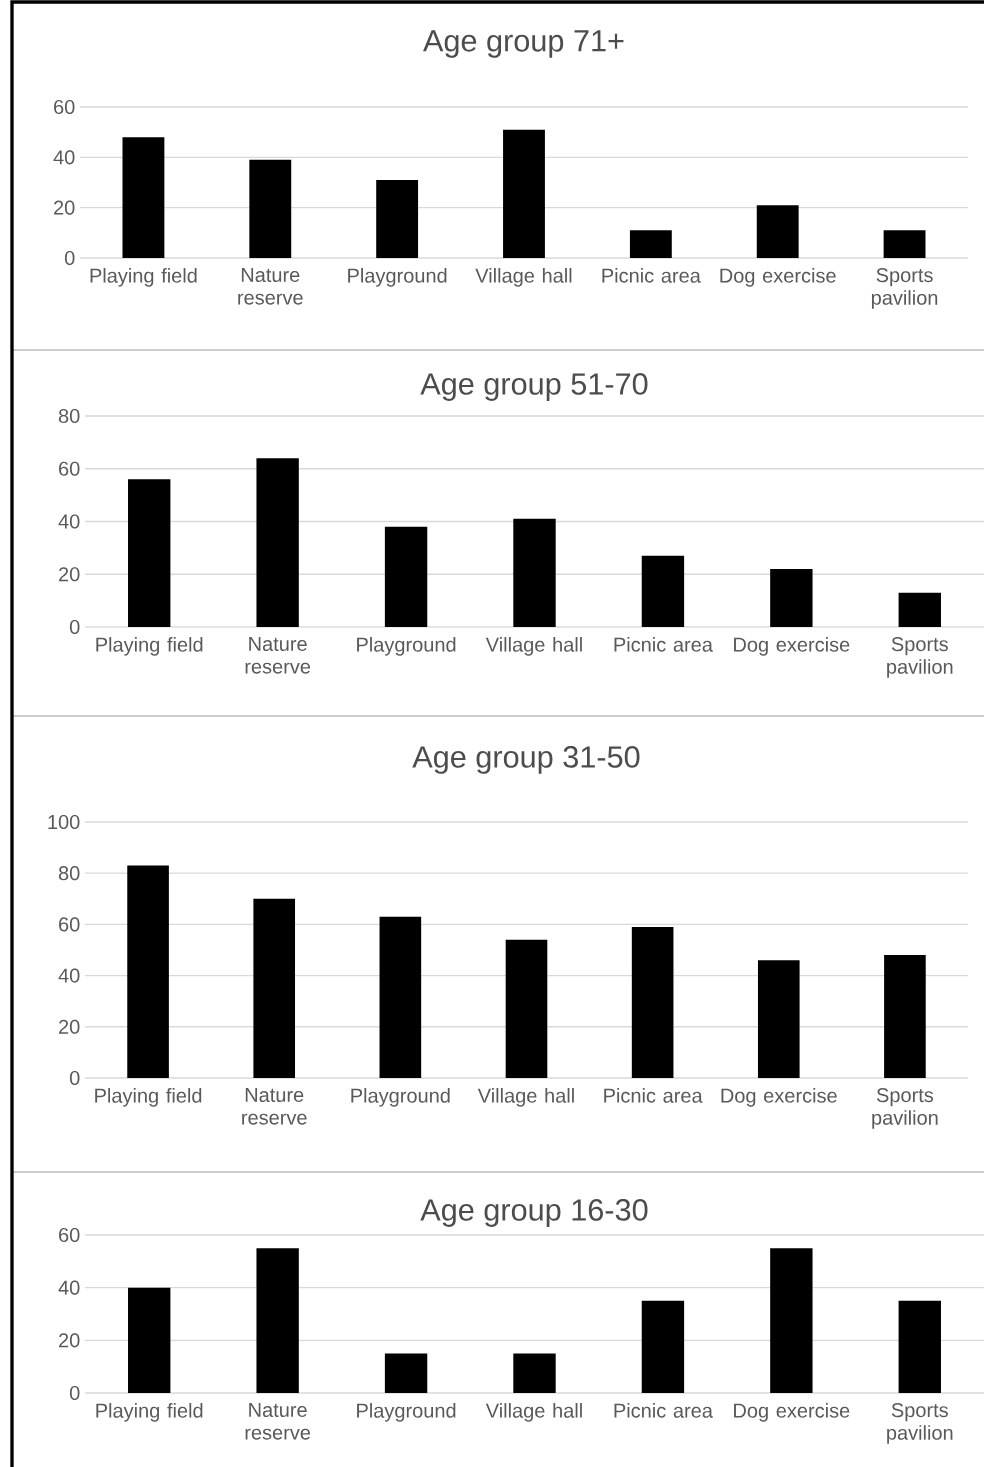 The height and width of the screenshot is (1467, 984). Describe the element at coordinates (534, 1213) in the screenshot. I see `chart-title: Age group 16-30` at that location.